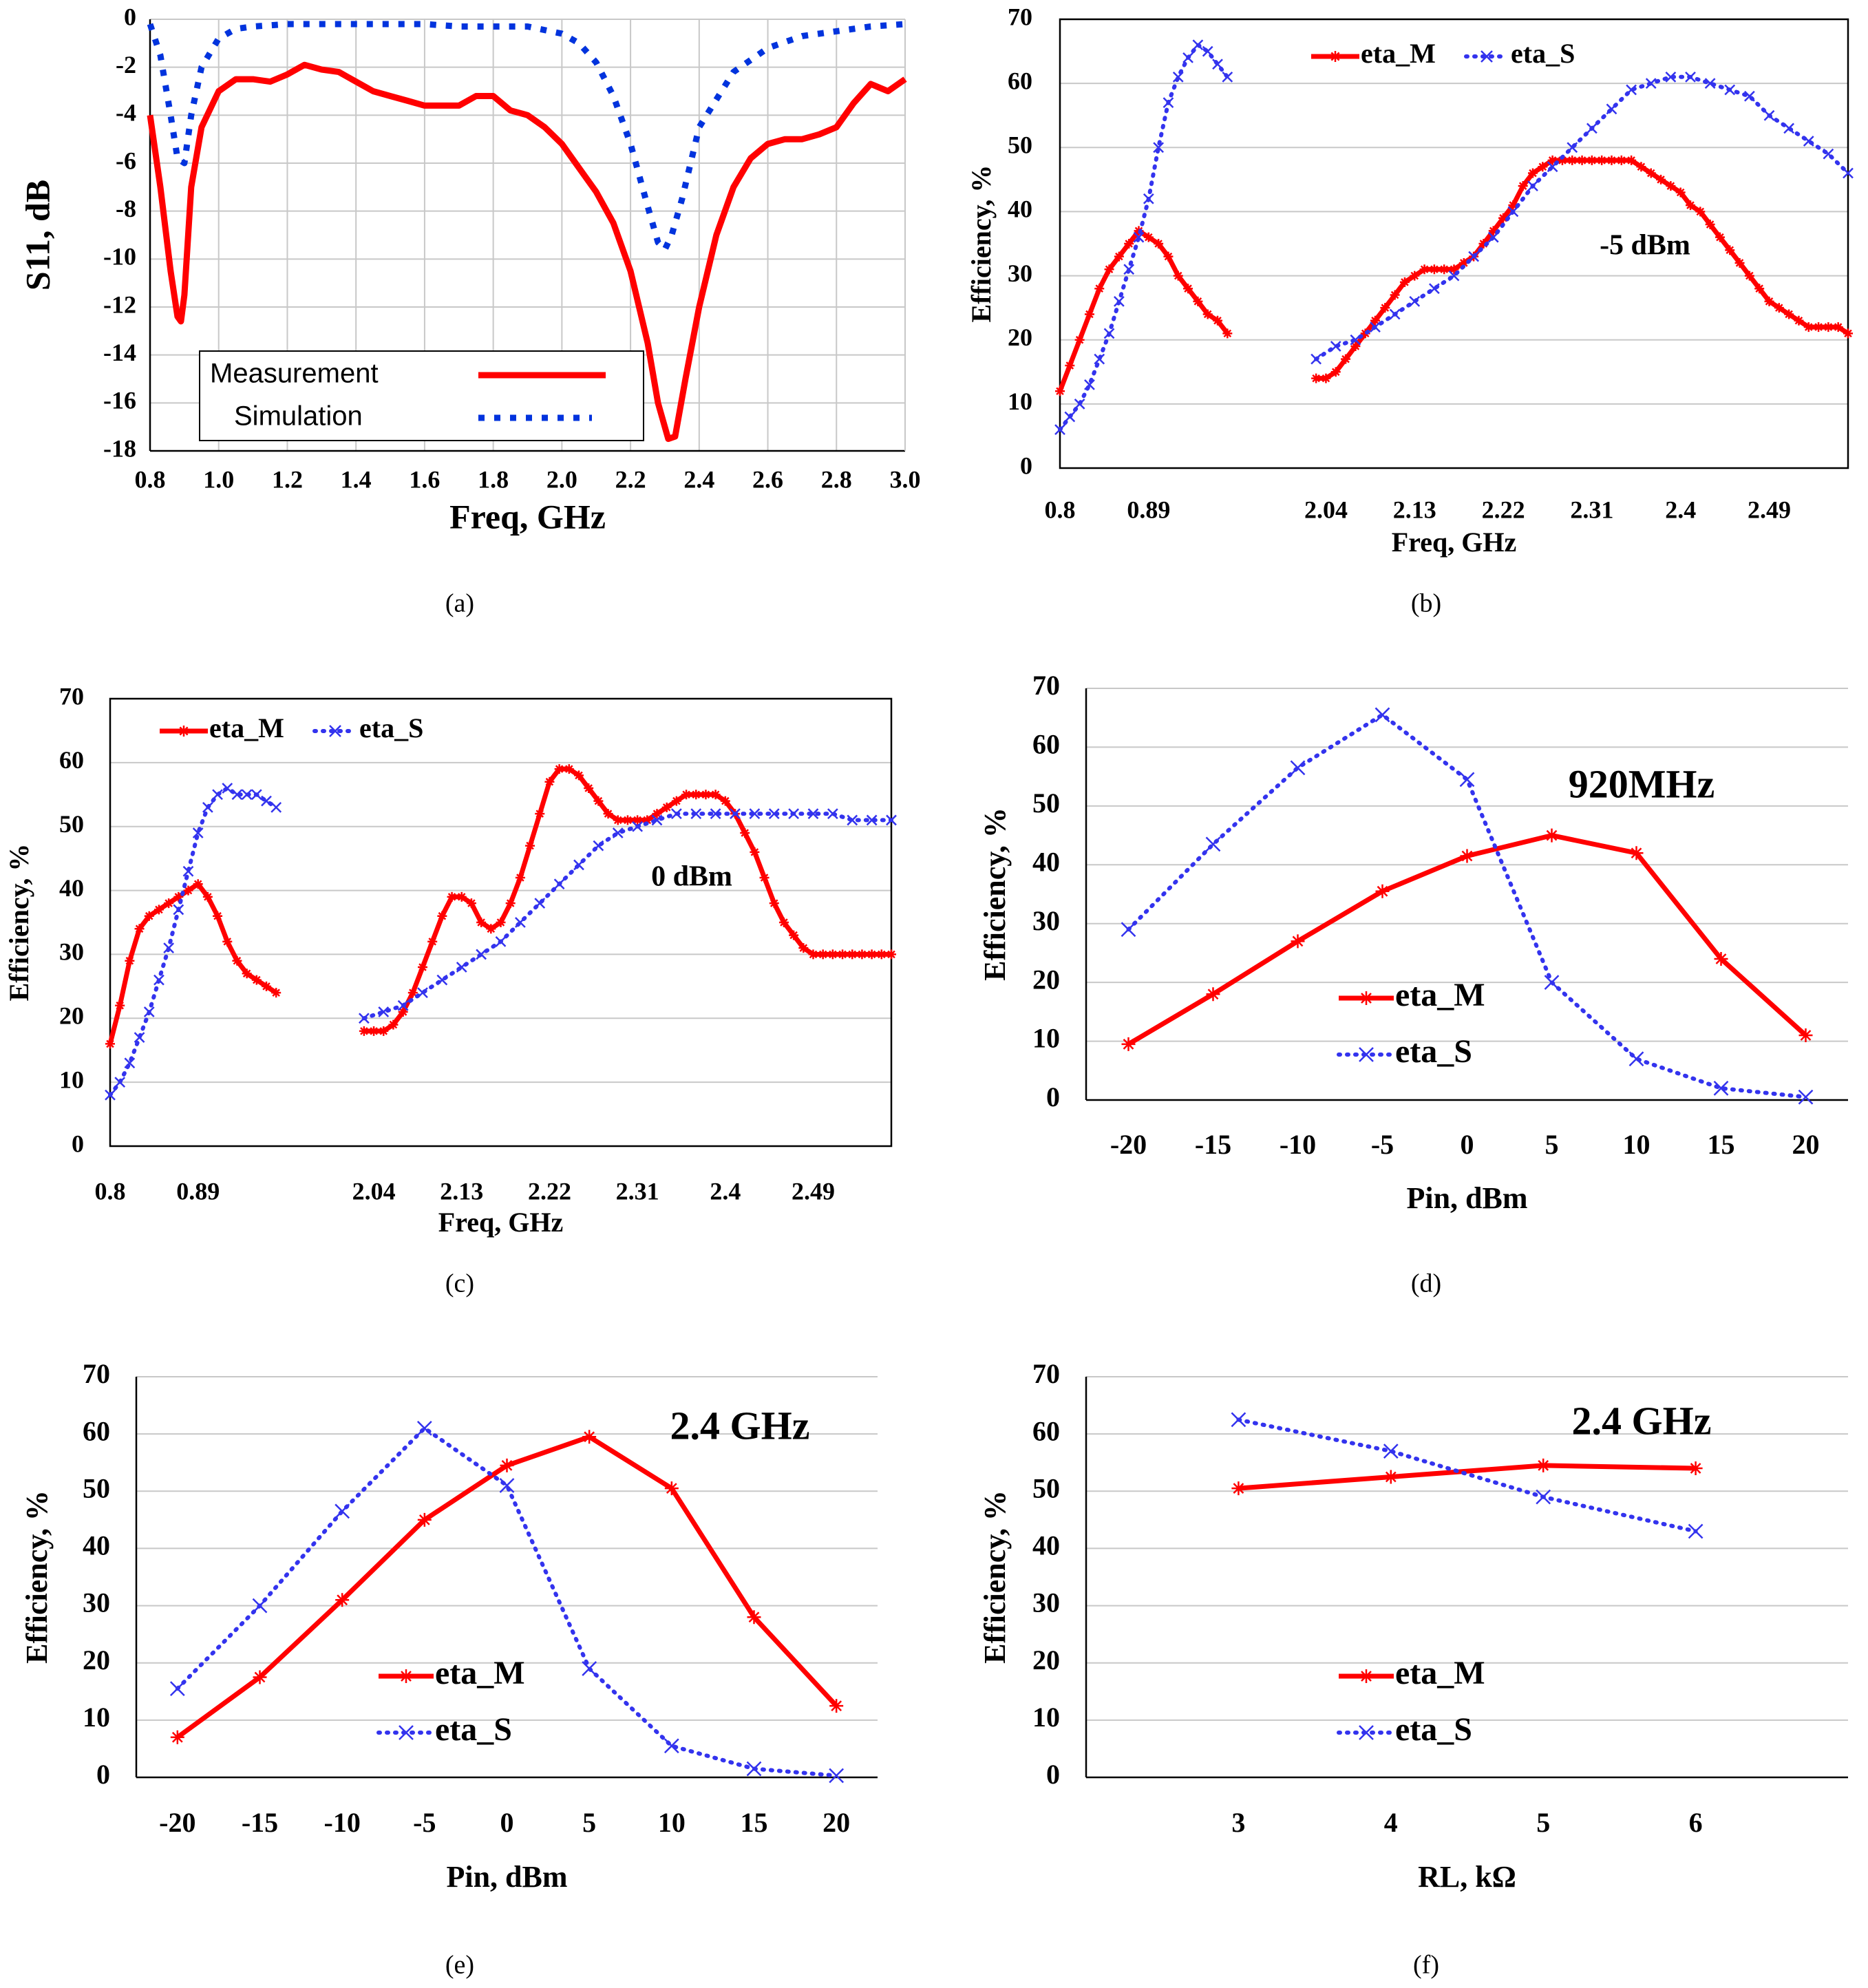  What do you see at coordinates (1467, 939) in the screenshot?
I see `series-eta-m` at bounding box center [1467, 939].